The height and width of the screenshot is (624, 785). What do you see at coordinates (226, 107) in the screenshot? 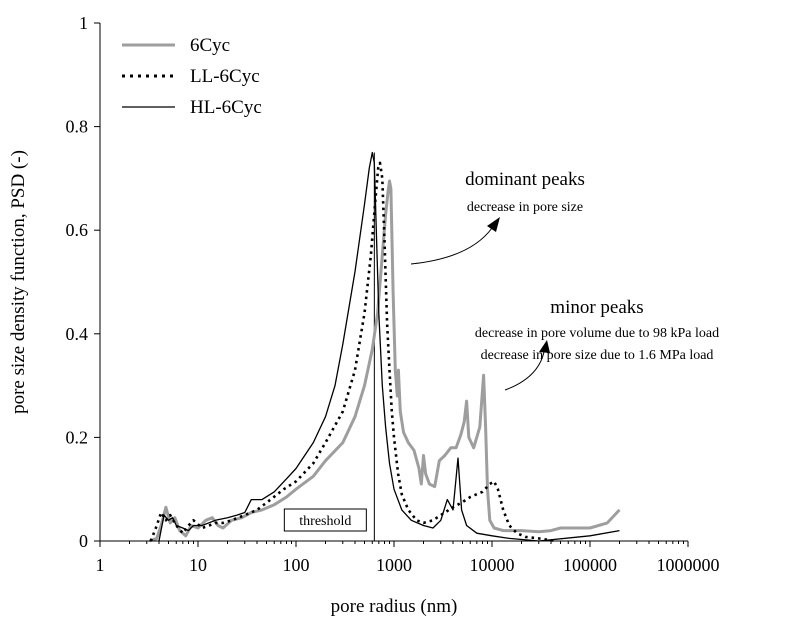
I see `legend-label-hl-6cyc: HL-6Cyc` at bounding box center [226, 107].